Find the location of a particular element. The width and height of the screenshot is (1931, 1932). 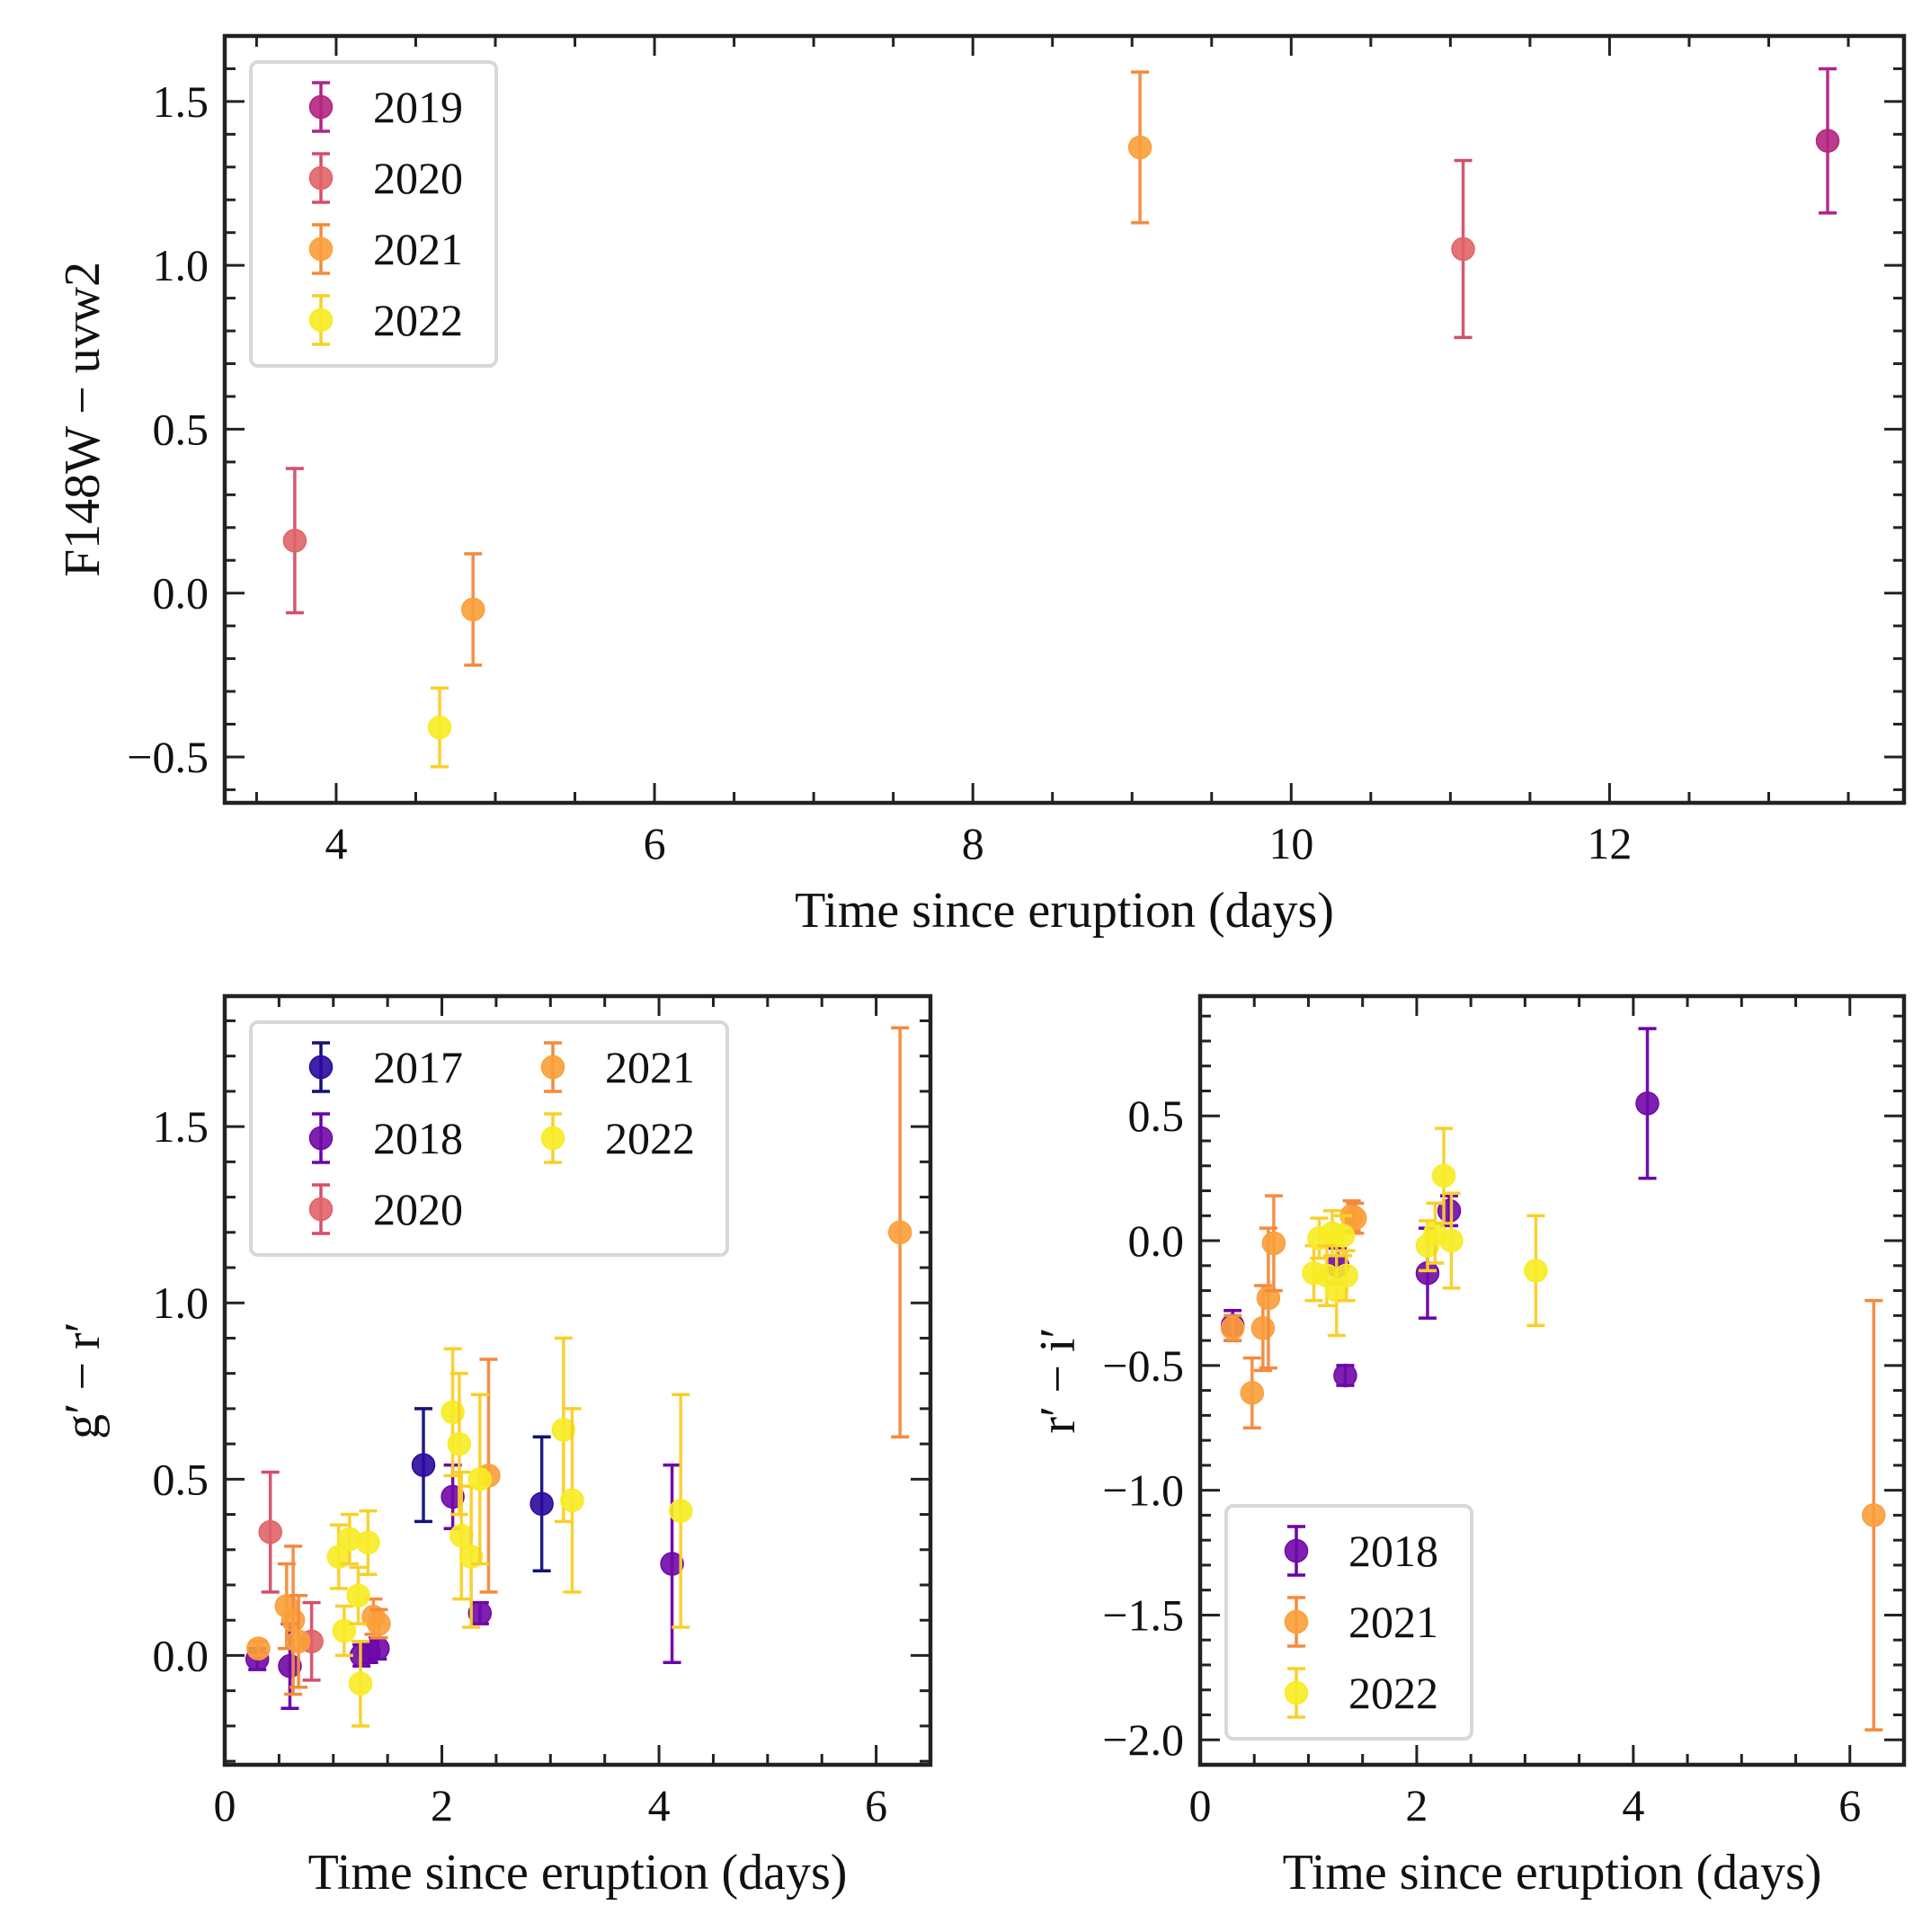

series-2020 is located at coordinates (291, 1576).